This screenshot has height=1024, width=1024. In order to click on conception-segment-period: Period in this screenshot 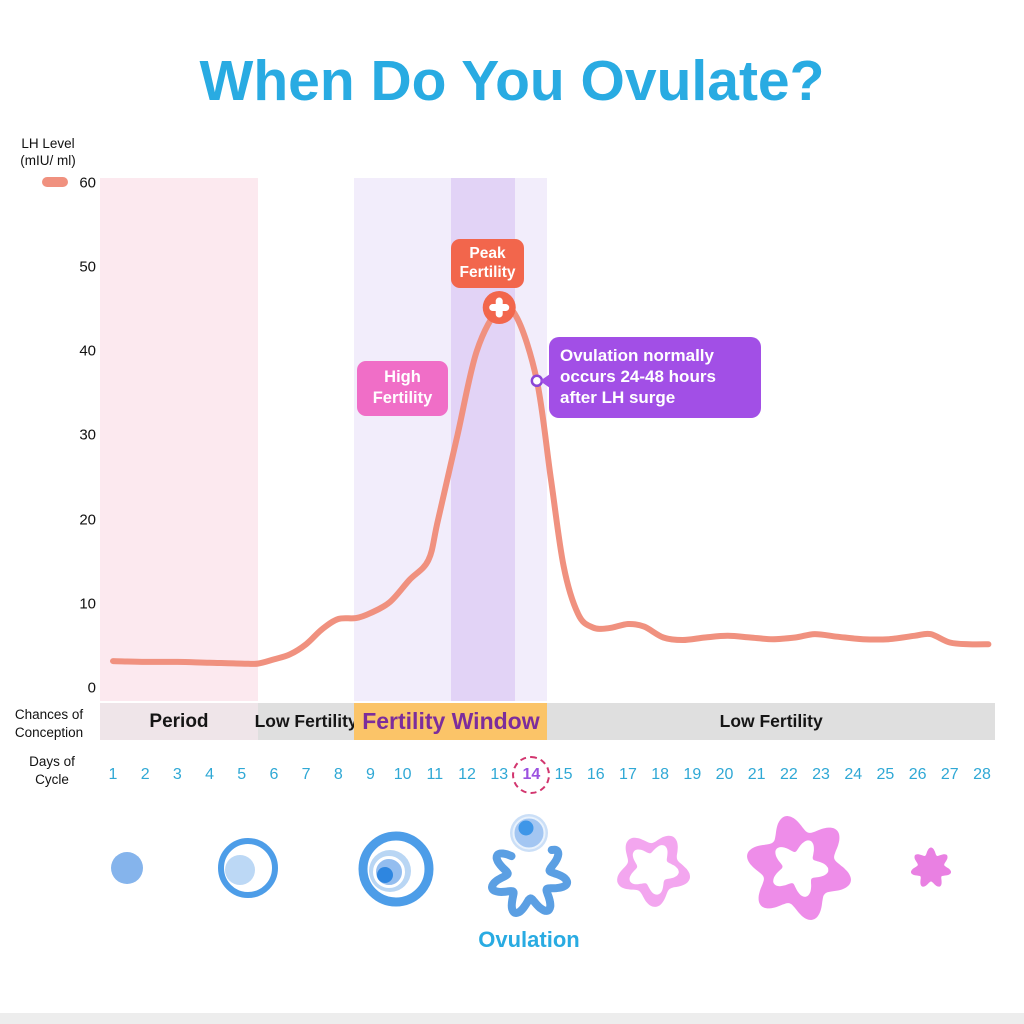, I will do `click(179, 721)`.